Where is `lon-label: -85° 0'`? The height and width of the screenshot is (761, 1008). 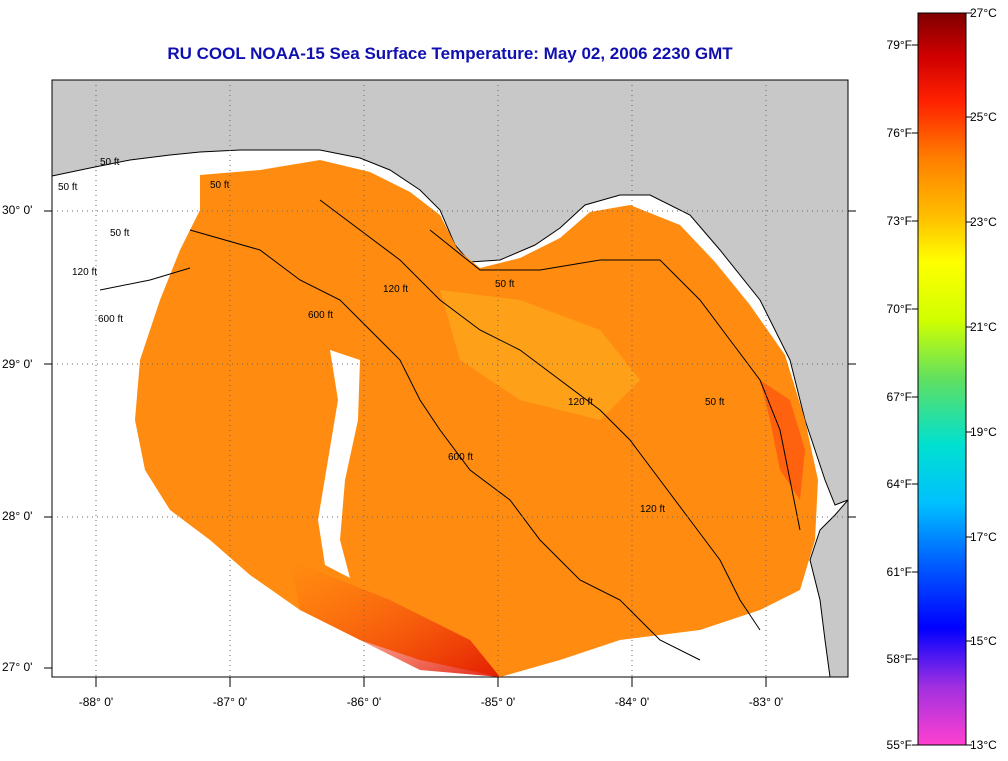 lon-label: -85° 0' is located at coordinates (498, 702).